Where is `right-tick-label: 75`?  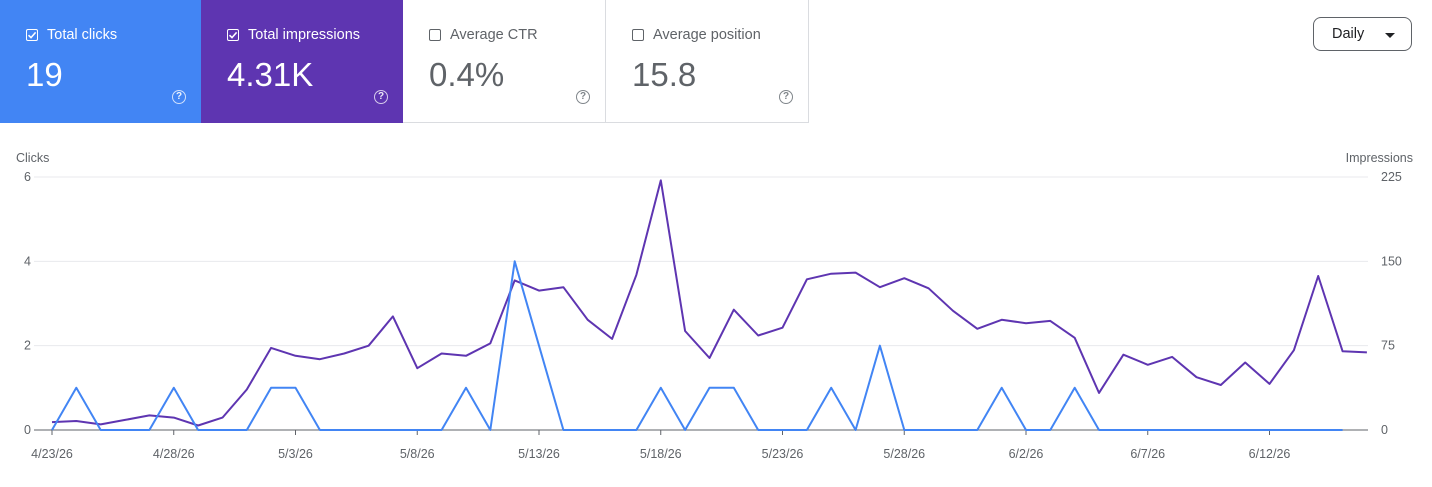 right-tick-label: 75 is located at coordinates (1388, 346).